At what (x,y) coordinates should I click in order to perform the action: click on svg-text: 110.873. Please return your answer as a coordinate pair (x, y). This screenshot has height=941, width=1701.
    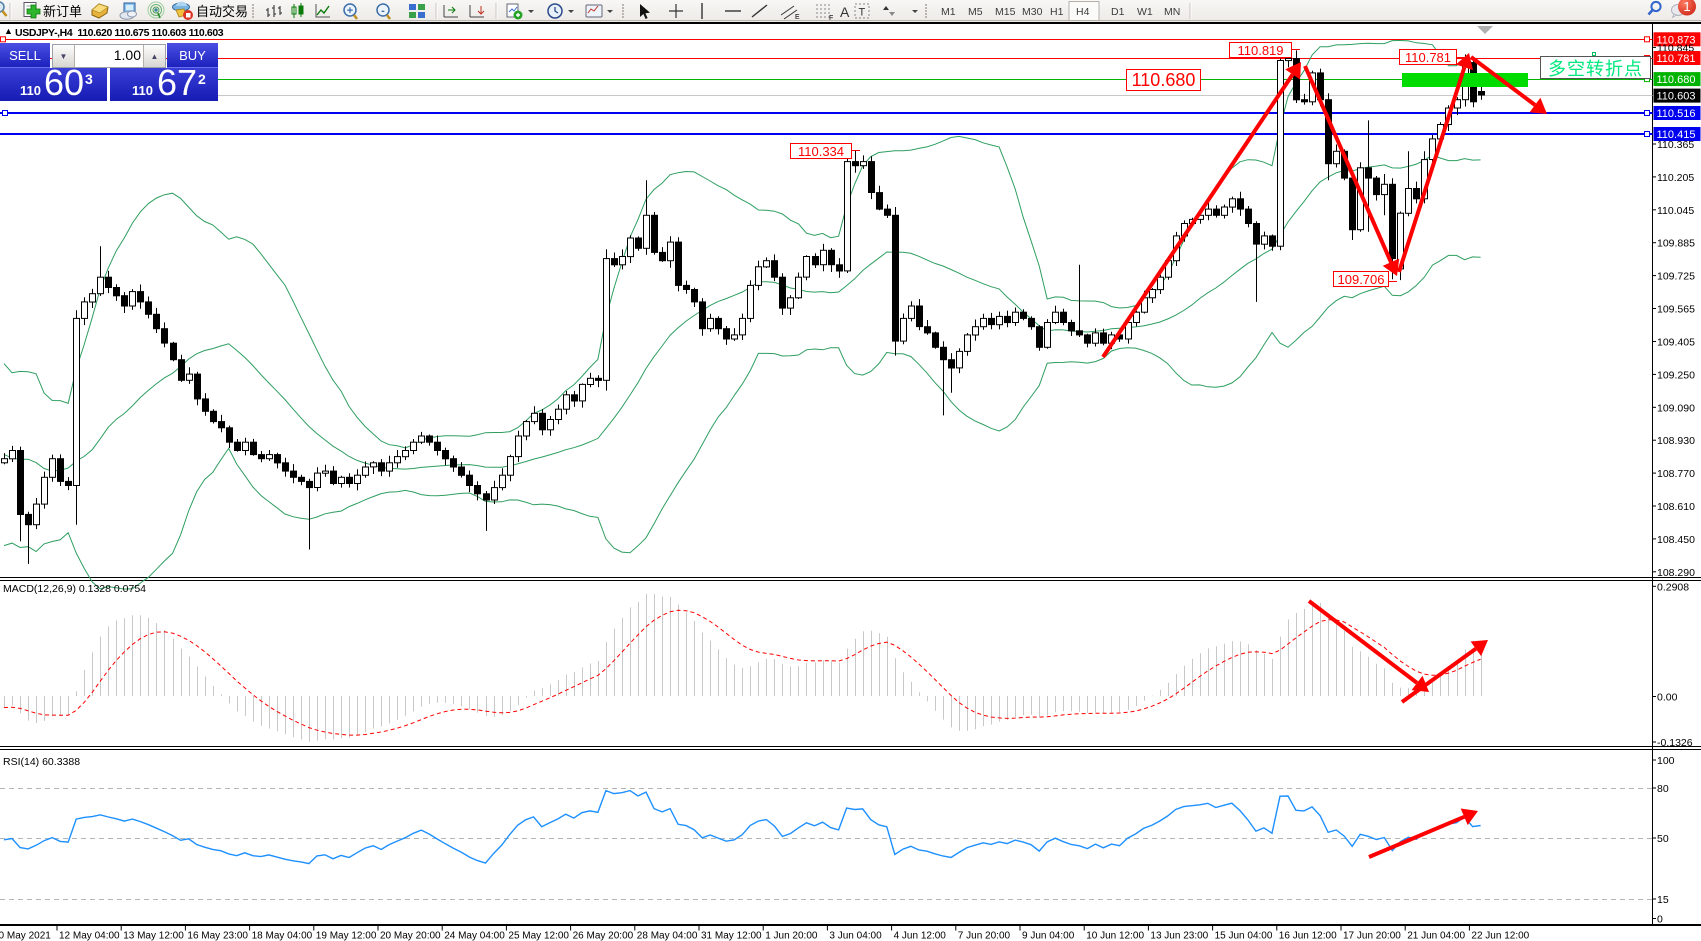
    Looking at the image, I should click on (1676, 40).